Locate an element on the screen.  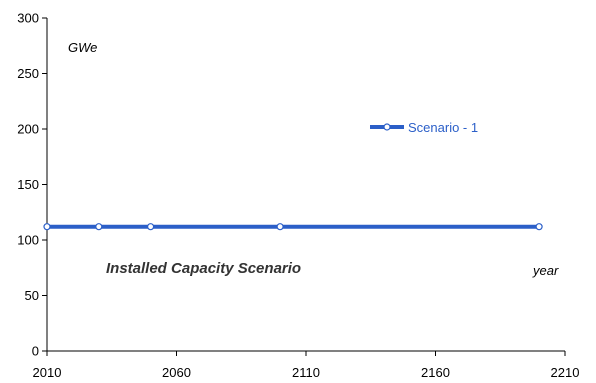
legend-marker is located at coordinates (387, 127).